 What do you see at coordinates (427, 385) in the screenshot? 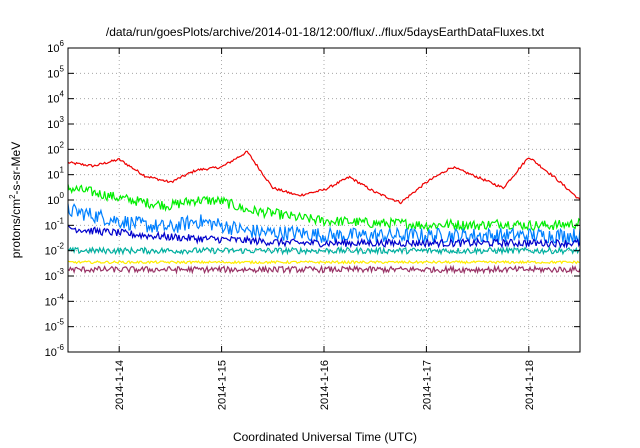
I see `x-tick-label: 2014-1-17` at bounding box center [427, 385].